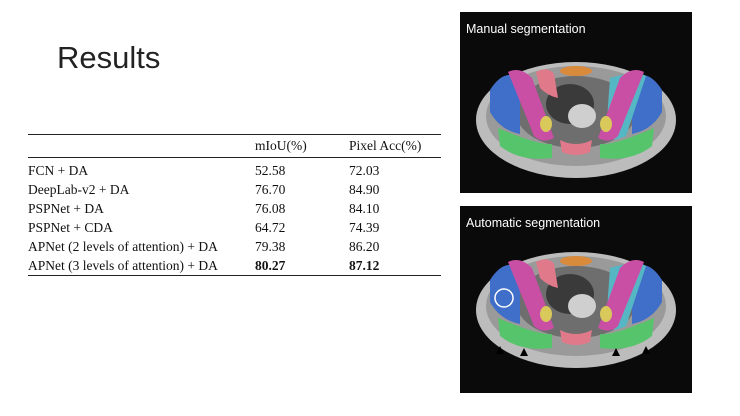  Describe the element at coordinates (234, 208) in the screenshot. I see `table-row: PSPNet + DA 76.08 84.10` at that location.